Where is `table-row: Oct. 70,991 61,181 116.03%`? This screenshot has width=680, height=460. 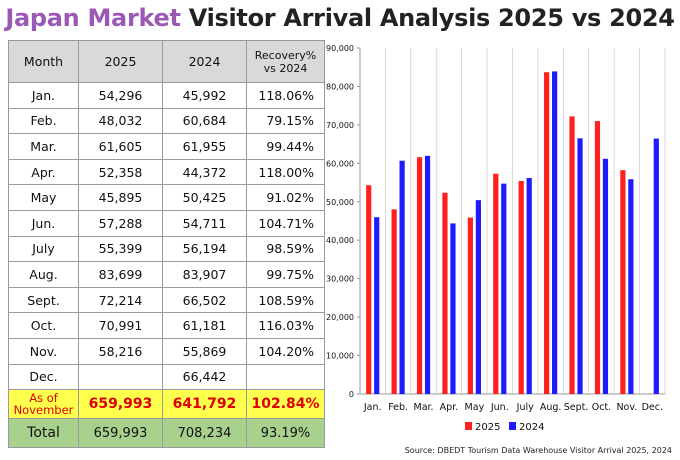
table-row: Oct. 70,991 61,181 116.03% is located at coordinates (166, 325).